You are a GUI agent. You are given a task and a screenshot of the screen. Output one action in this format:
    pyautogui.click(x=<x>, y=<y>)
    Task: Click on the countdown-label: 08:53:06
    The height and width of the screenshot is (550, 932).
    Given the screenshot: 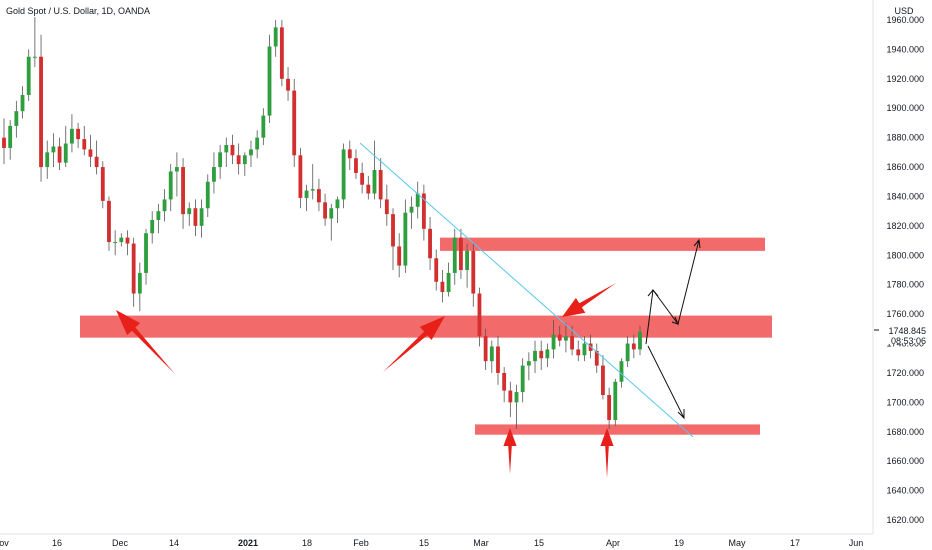 What is the action you would take?
    pyautogui.click(x=908, y=341)
    